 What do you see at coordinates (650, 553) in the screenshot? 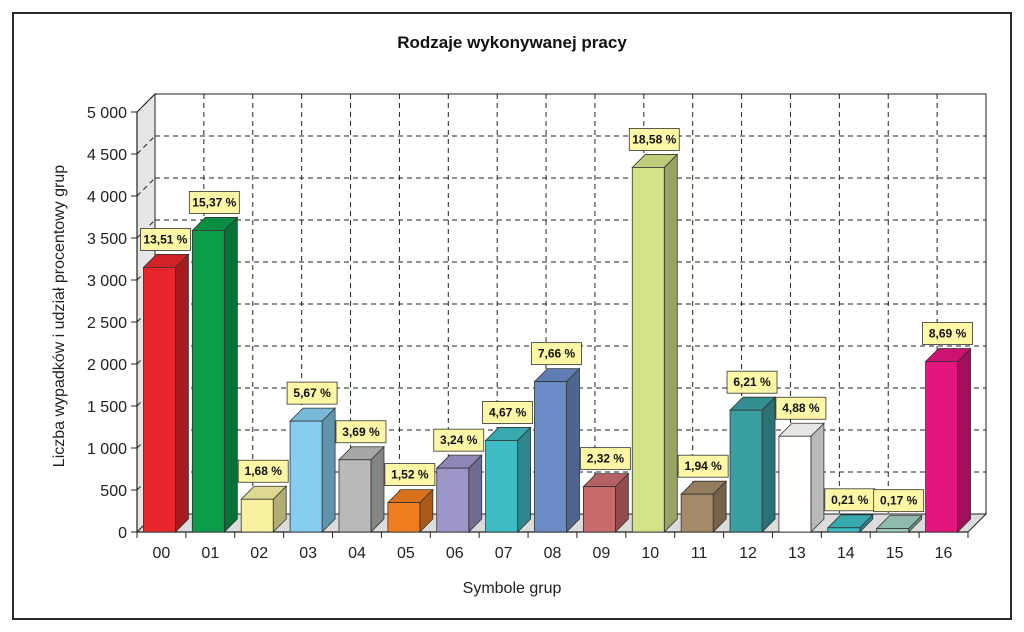
I see `x-tick-label: 10` at bounding box center [650, 553].